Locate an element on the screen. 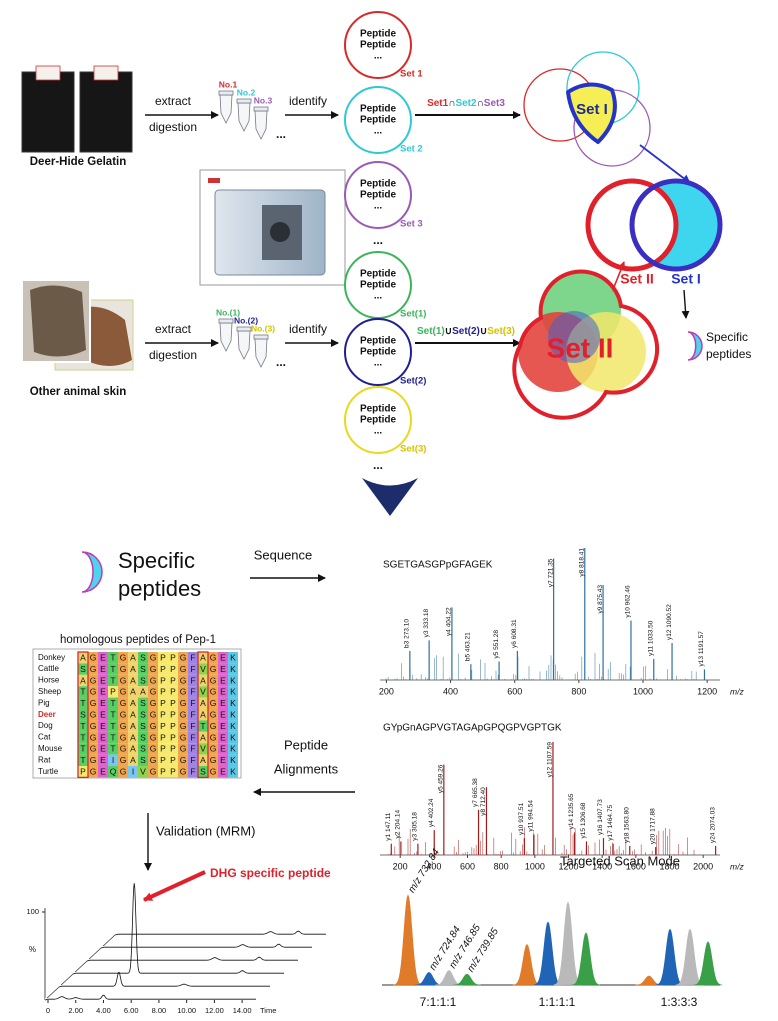  residue: V is located at coordinates (203, 669).